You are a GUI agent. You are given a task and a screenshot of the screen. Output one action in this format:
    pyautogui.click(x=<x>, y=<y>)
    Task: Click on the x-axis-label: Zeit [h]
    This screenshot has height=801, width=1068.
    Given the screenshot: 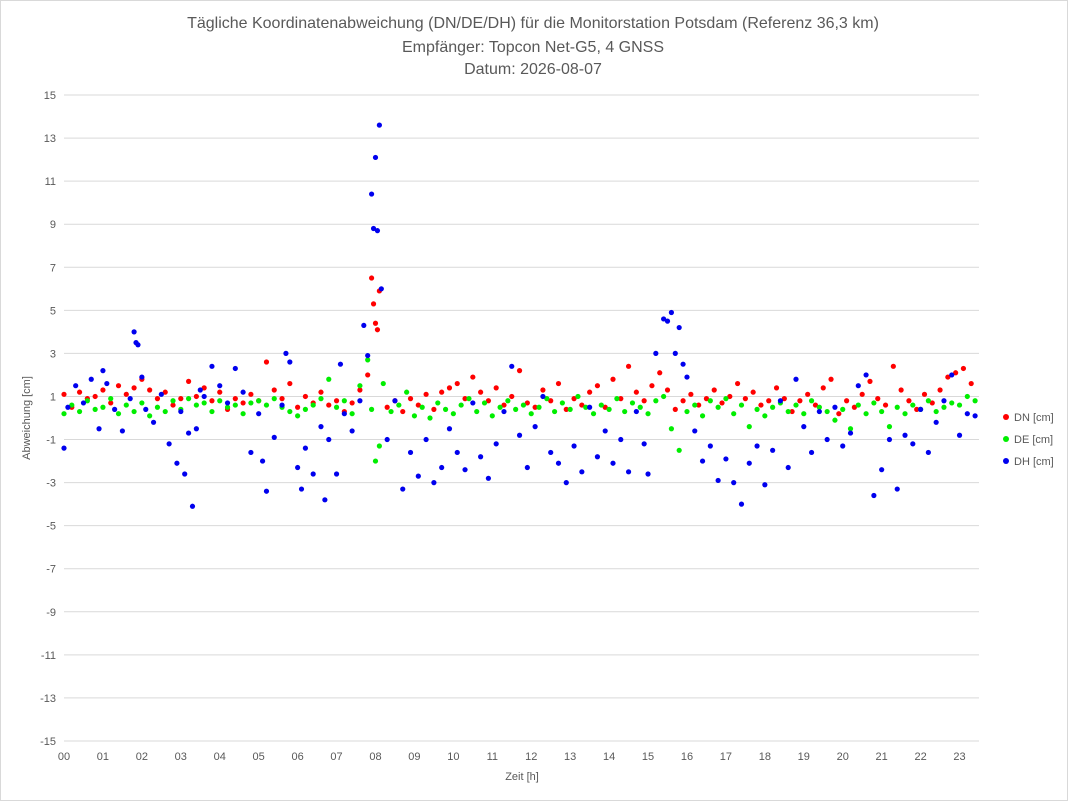 What is the action you would take?
    pyautogui.click(x=522, y=777)
    